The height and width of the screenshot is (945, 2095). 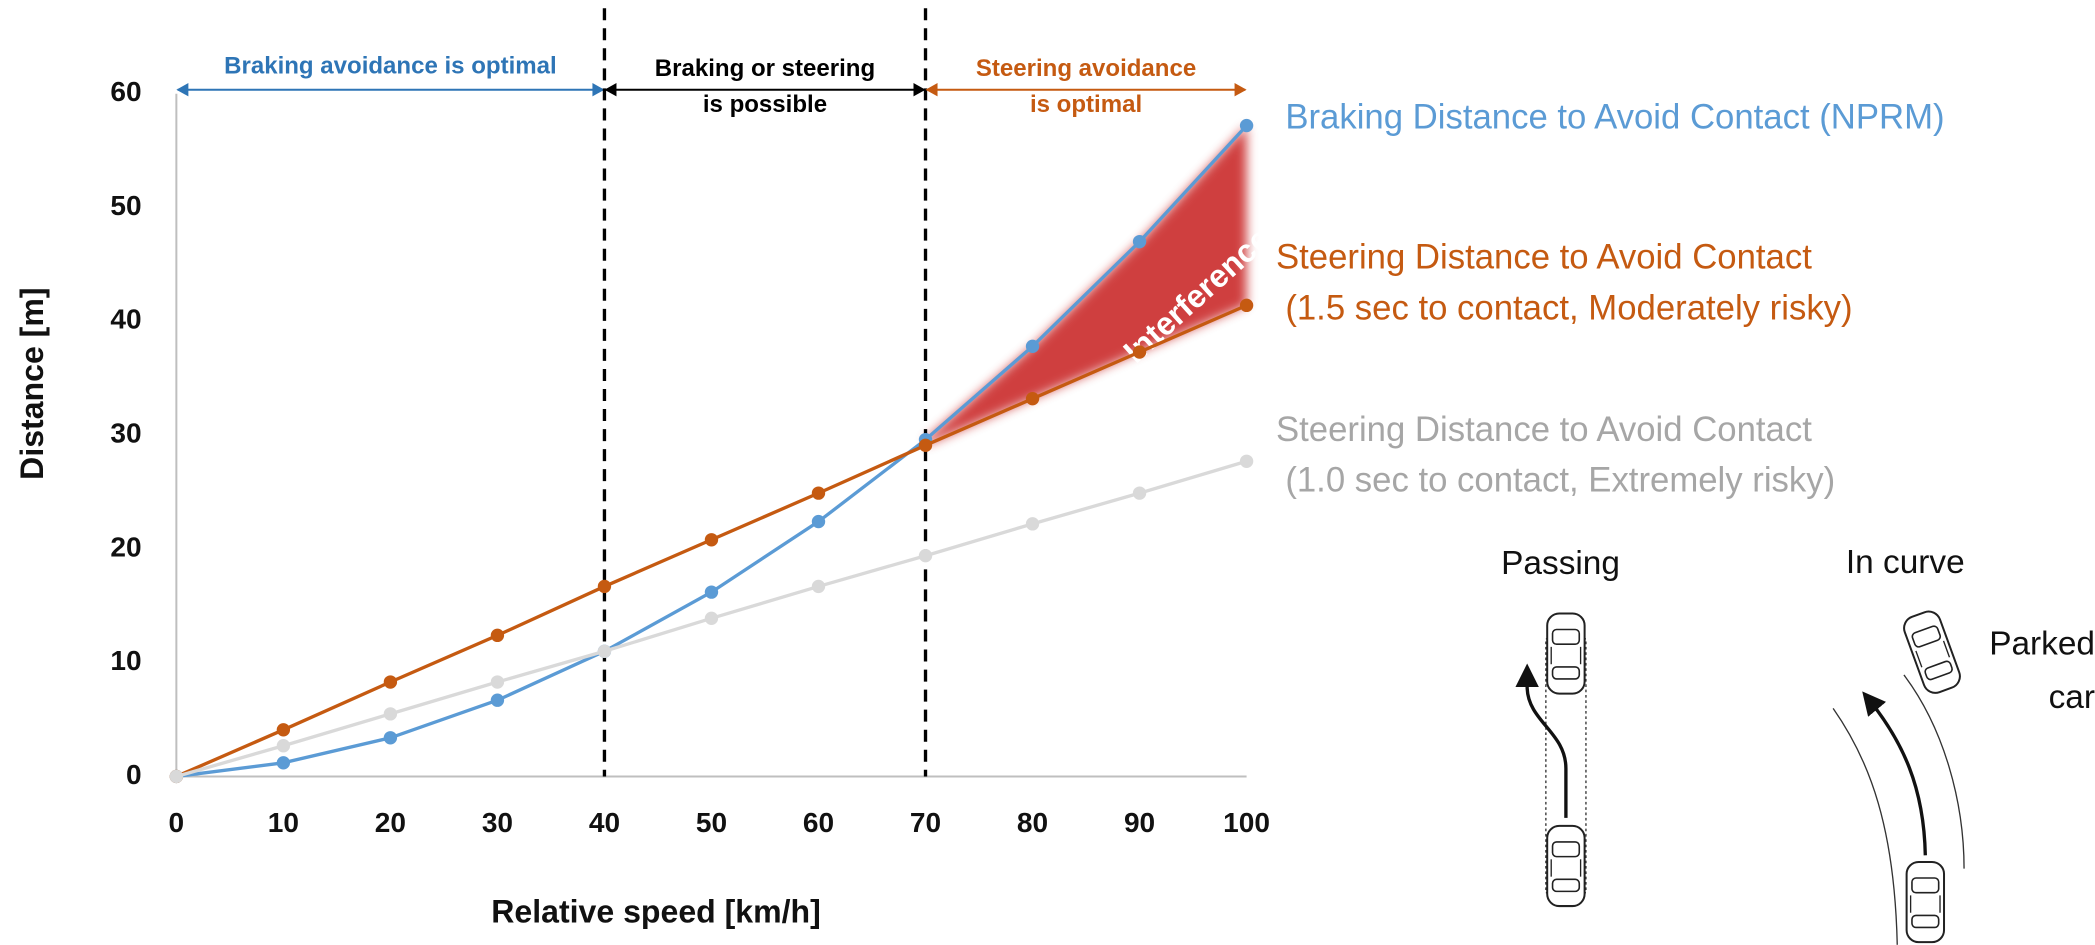 What do you see at coordinates (925, 822) in the screenshot?
I see `x-tick-label: 70` at bounding box center [925, 822].